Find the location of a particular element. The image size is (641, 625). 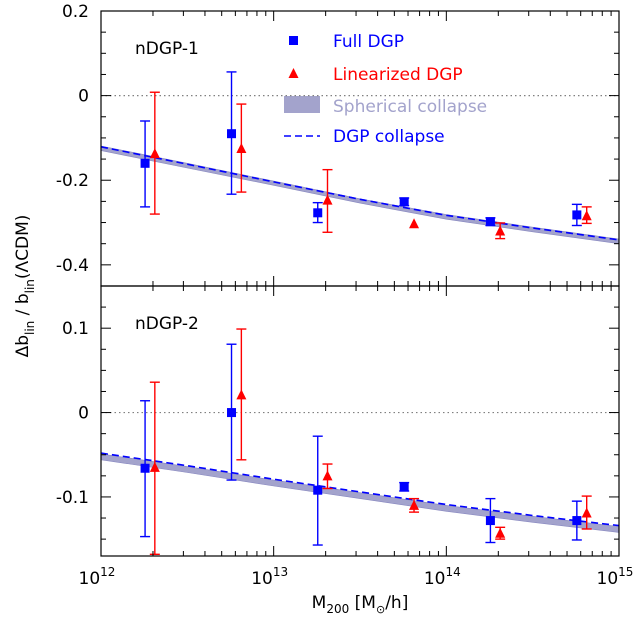

legend-marker-linearized-dgp is located at coordinates (293, 73).